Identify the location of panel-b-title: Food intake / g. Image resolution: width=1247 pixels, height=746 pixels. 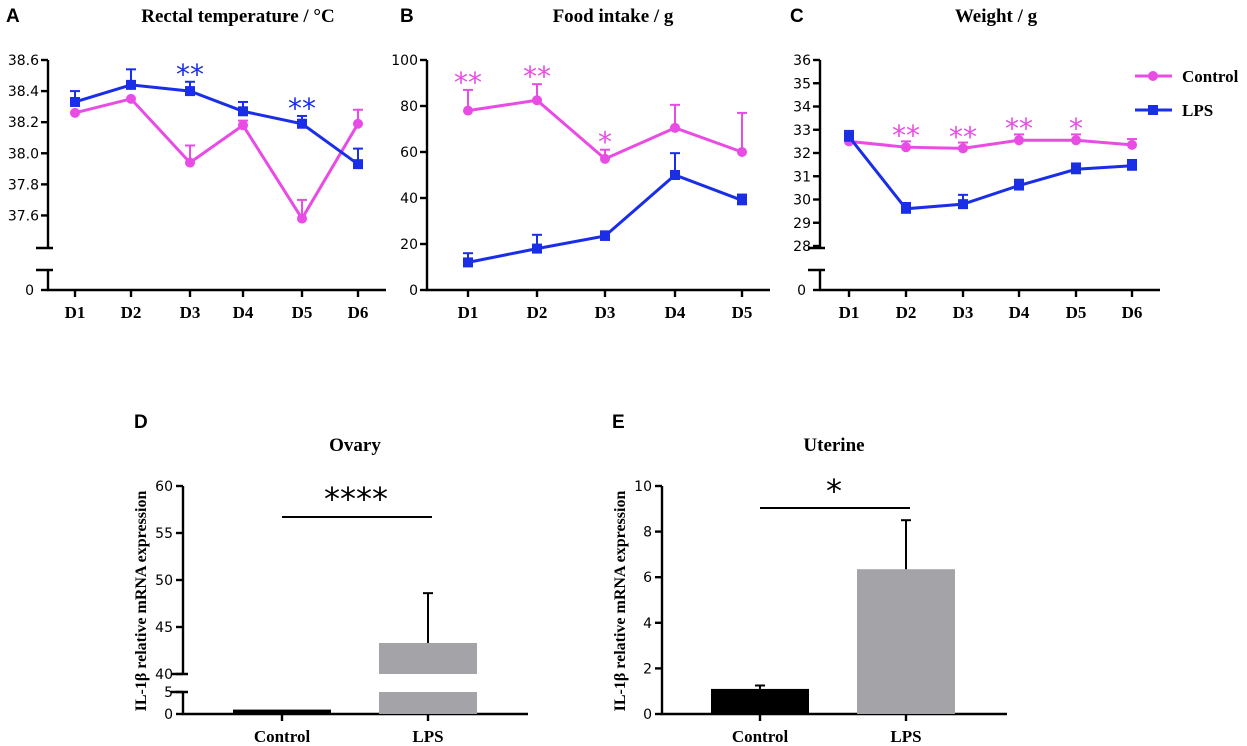
(613, 16).